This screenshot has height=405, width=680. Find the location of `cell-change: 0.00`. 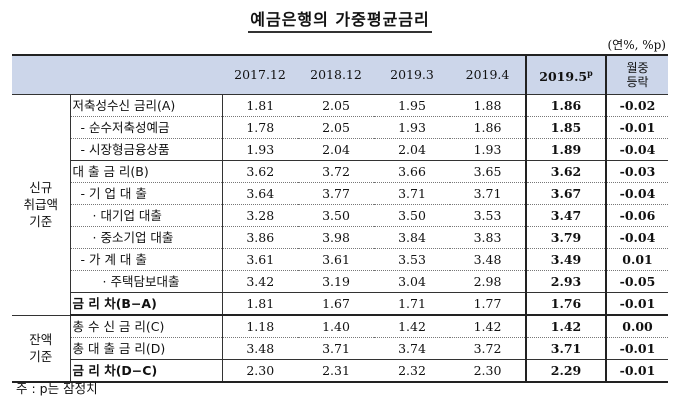

cell-change: 0.00 is located at coordinates (637, 326).